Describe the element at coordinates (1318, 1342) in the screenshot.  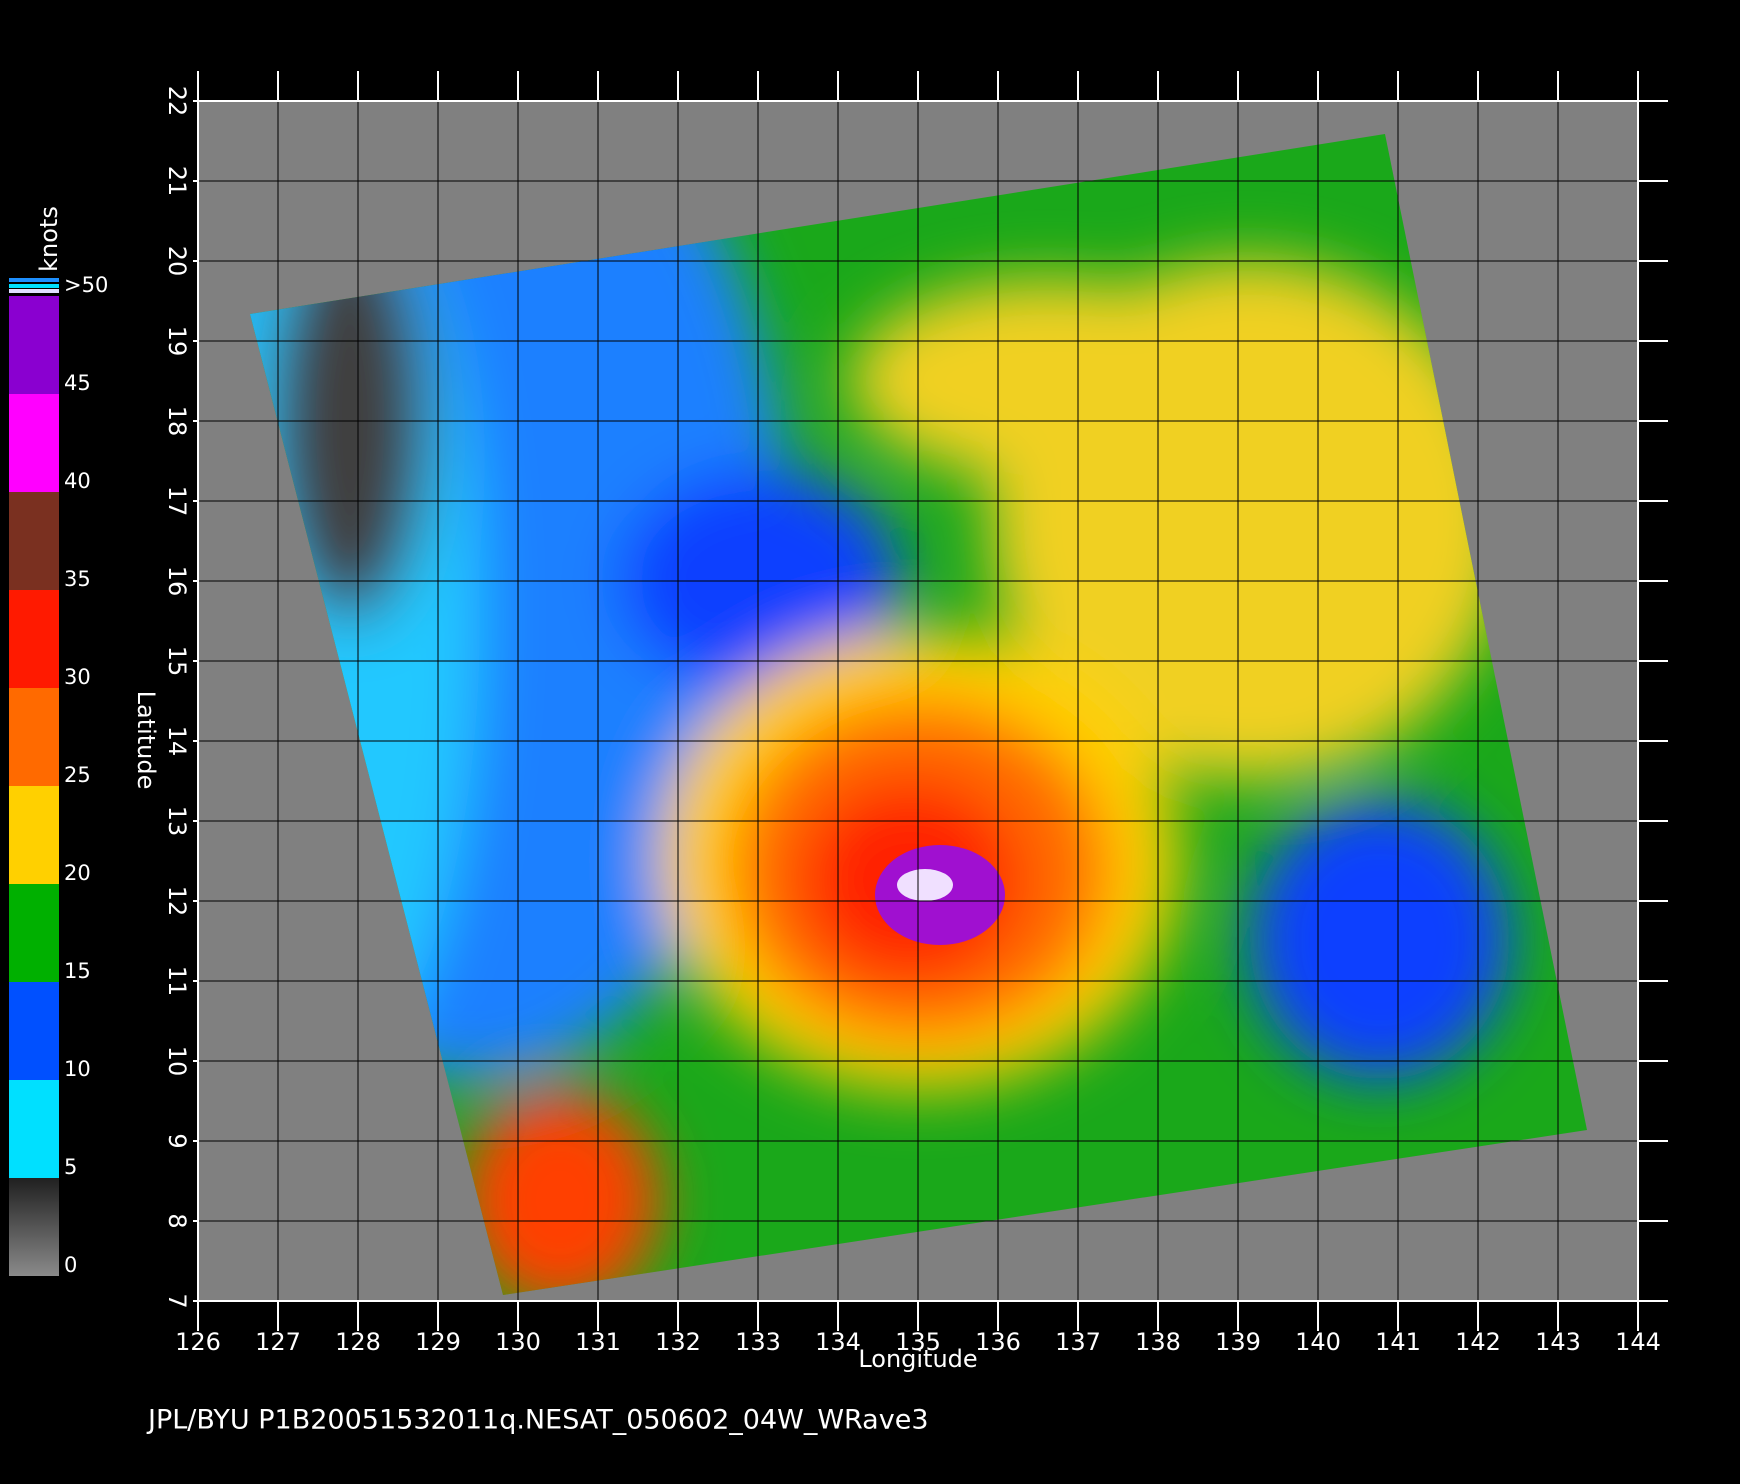
I see `x-tick-label: 140` at that location.